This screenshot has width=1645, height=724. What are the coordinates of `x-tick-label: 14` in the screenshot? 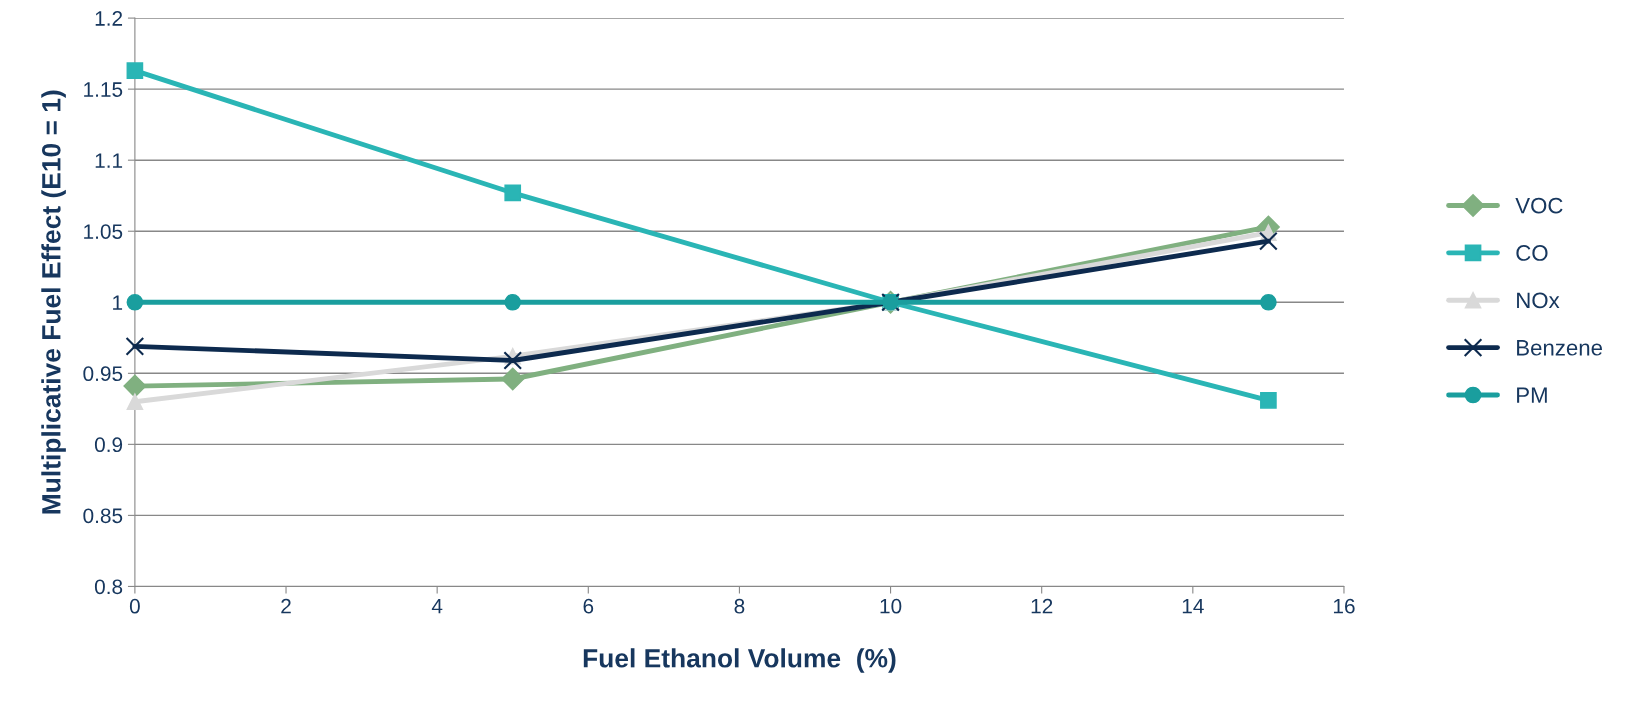 It's located at (1193, 606).